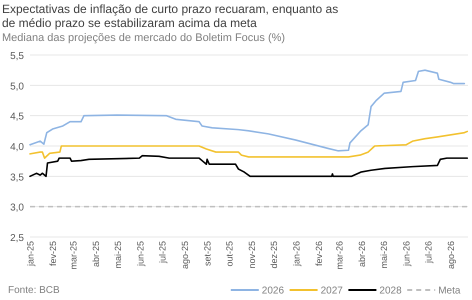  I want to click on x-tick-label: fev-26, so click(319, 253).